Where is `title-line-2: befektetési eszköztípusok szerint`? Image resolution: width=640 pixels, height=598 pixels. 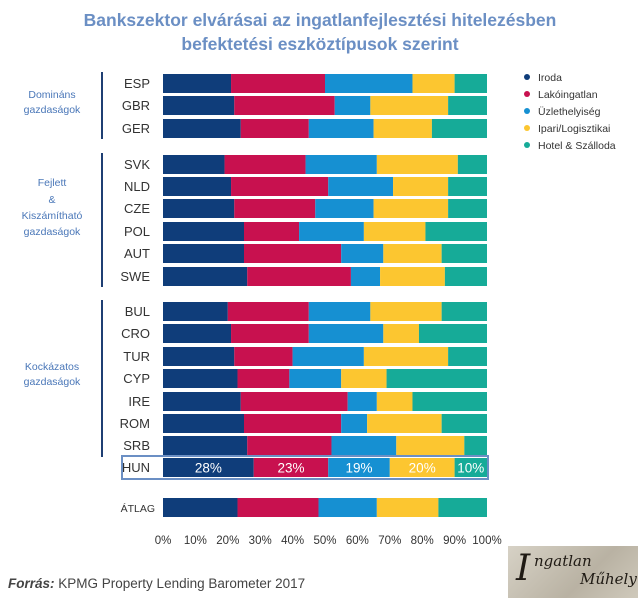
title-line-2: befektetési eszköztípusok szerint is located at coordinates (320, 44).